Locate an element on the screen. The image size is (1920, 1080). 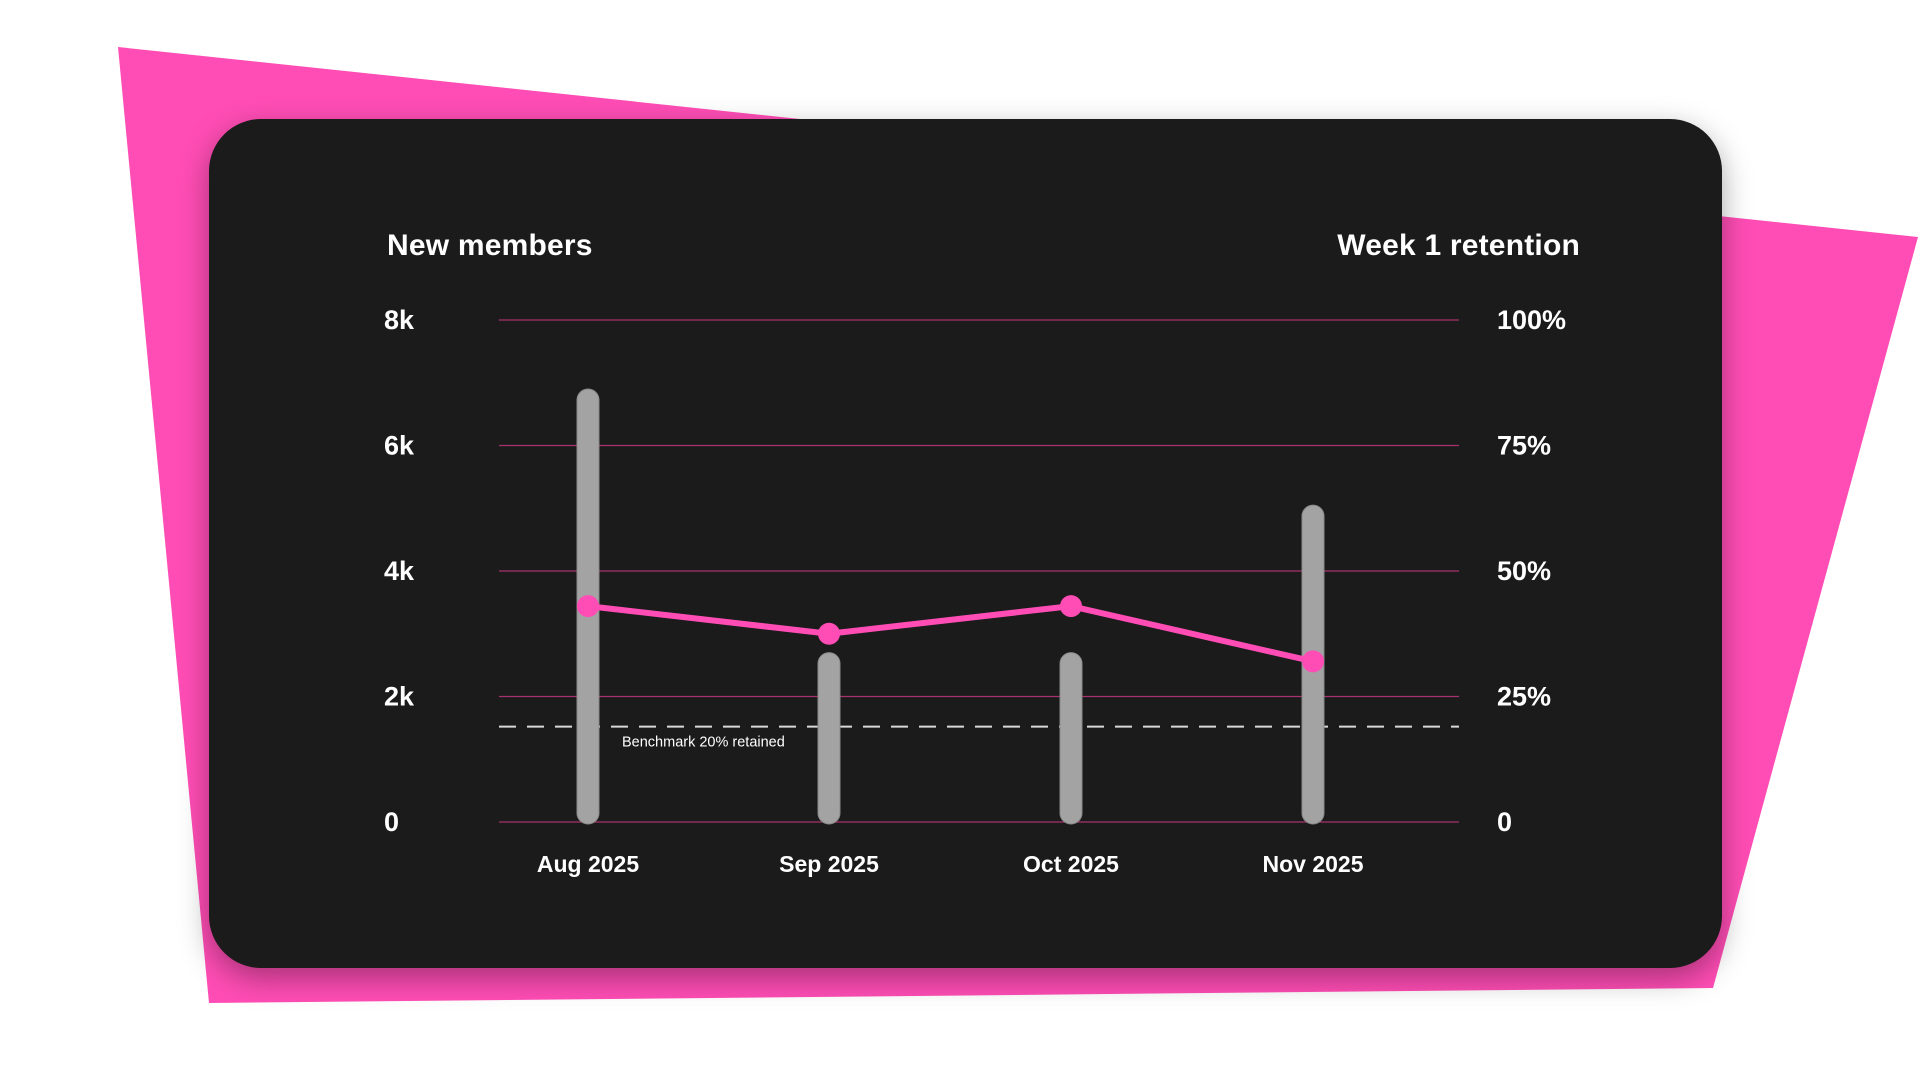
category-label: Aug 2025 is located at coordinates (588, 864).